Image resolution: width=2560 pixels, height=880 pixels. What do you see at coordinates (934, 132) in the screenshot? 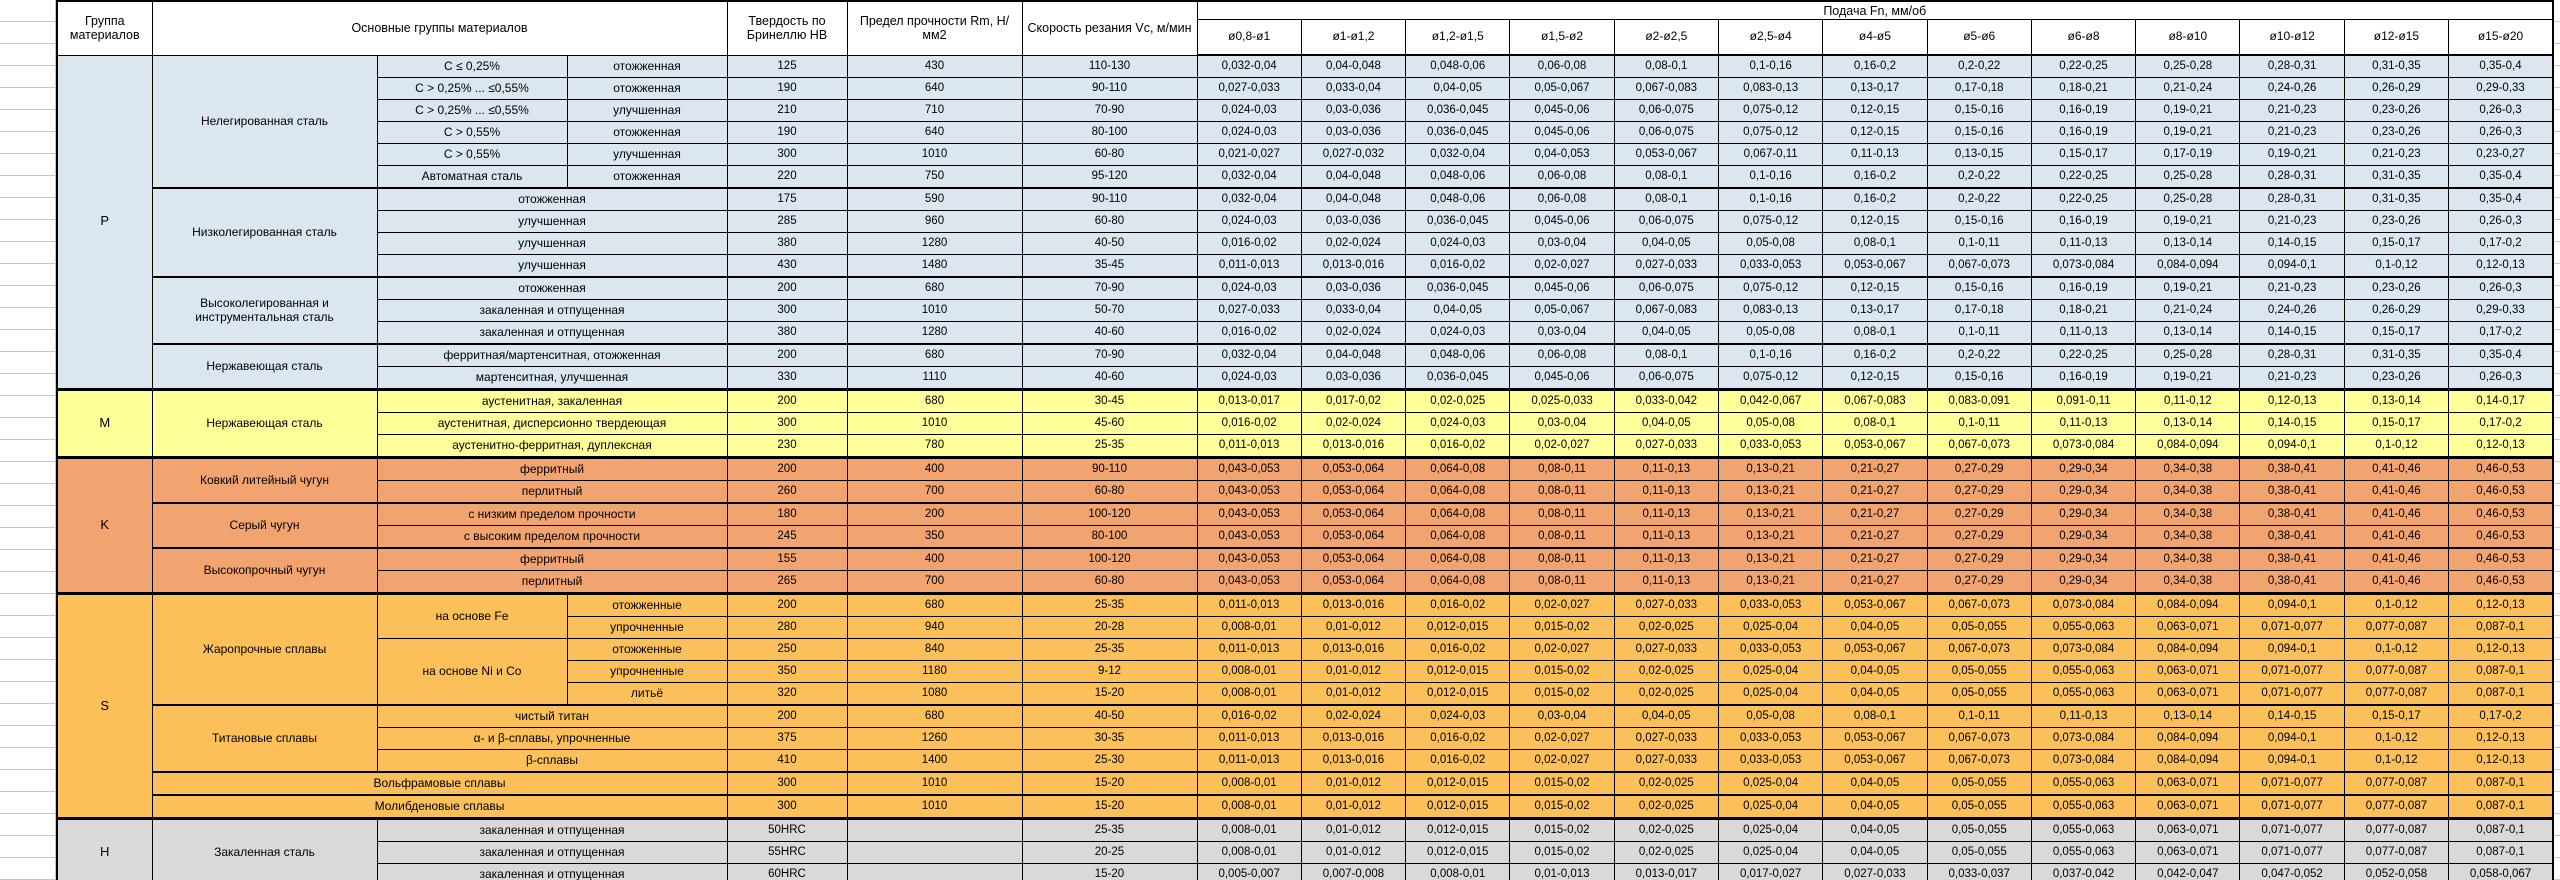
I see `strength-cell: 640` at bounding box center [934, 132].